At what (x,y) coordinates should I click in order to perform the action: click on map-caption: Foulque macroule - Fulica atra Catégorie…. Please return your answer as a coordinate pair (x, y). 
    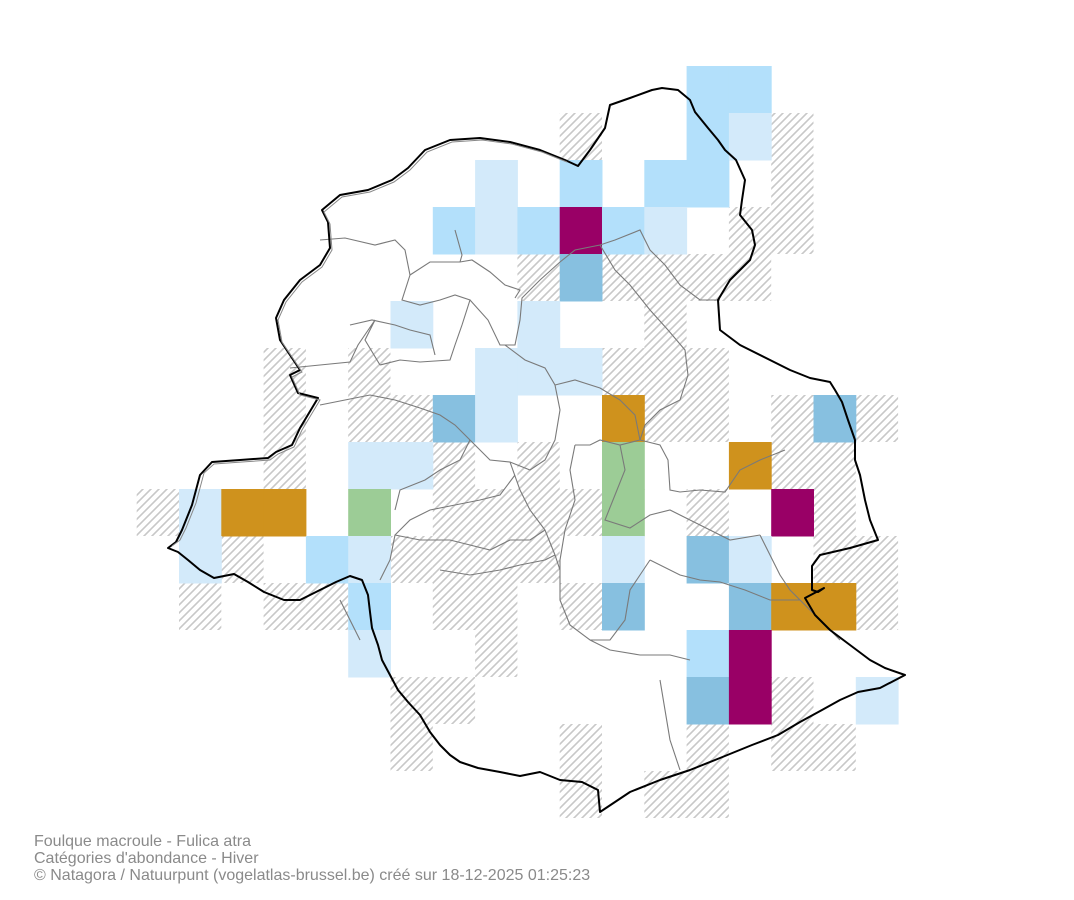
    Looking at the image, I should click on (312, 858).